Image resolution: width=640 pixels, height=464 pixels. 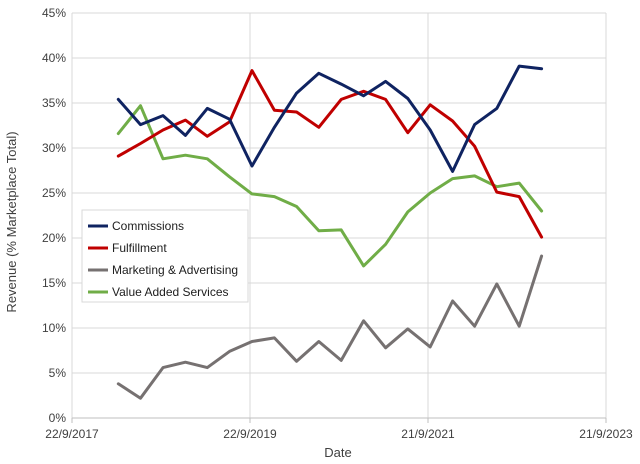 What do you see at coordinates (54, 215) in the screenshot?
I see `y-axis-ticks: 0% 5% 10% 15% 20% 25% 30% 35% 40% 45%` at bounding box center [54, 215].